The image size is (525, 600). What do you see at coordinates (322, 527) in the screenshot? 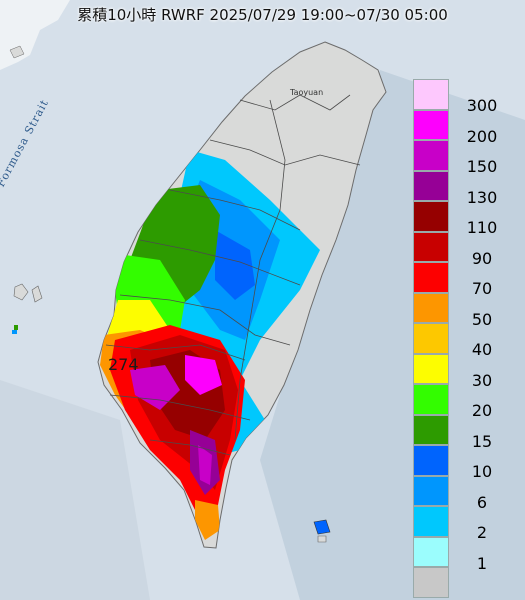
I see `green-island` at bounding box center [322, 527].